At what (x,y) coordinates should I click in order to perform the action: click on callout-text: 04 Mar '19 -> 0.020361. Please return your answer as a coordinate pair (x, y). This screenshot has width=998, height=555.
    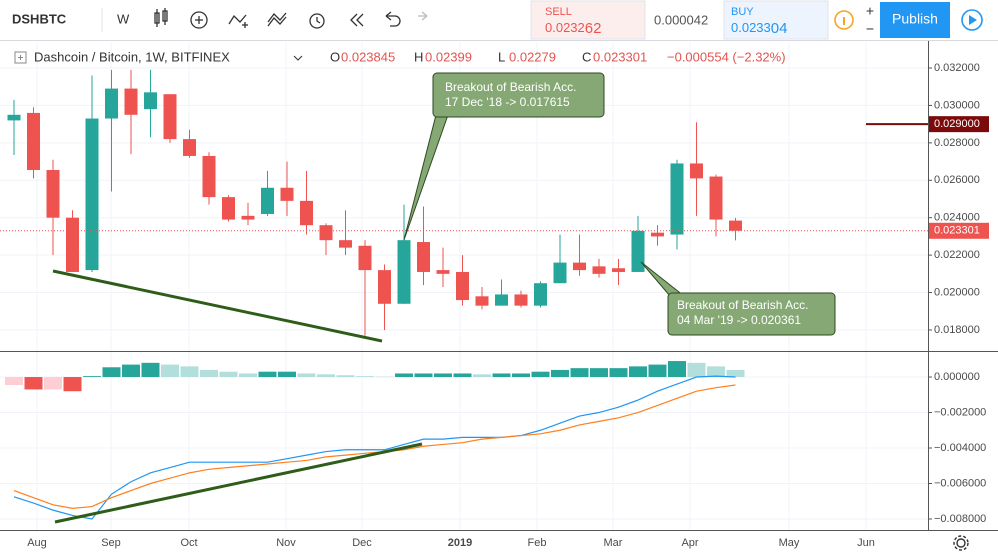
    Looking at the image, I should click on (739, 320).